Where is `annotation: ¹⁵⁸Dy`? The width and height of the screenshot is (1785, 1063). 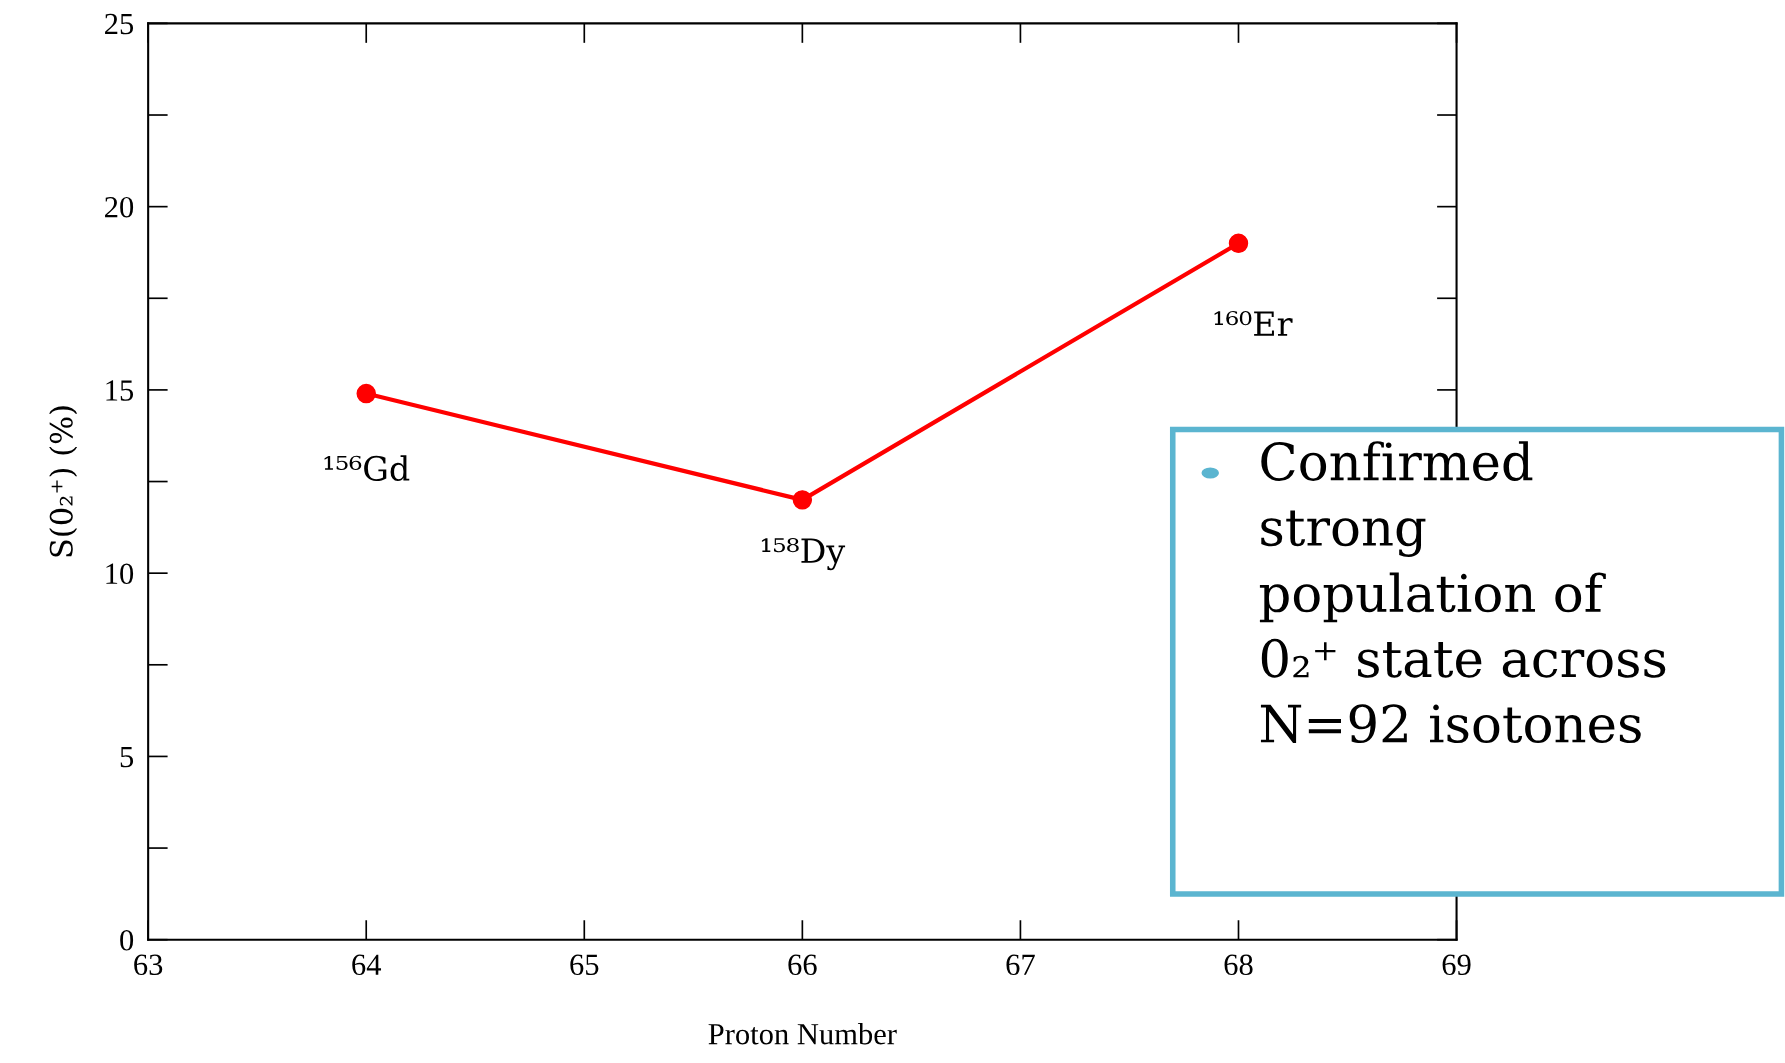
annotation: ¹⁵⁸Dy is located at coordinates (803, 554).